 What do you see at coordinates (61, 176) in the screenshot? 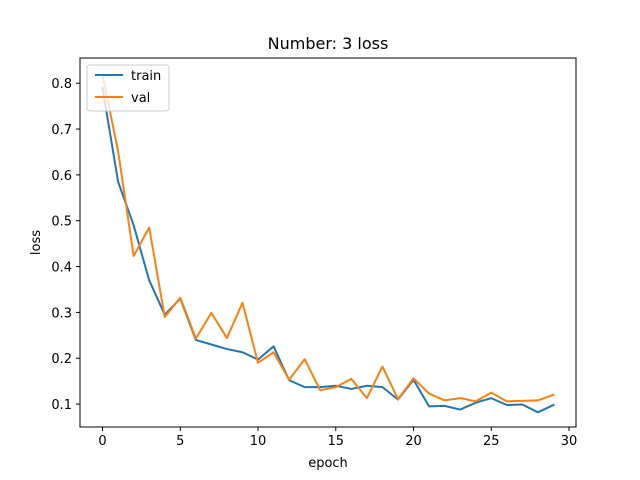
I see `y-tick-label: 0.6` at bounding box center [61, 176].